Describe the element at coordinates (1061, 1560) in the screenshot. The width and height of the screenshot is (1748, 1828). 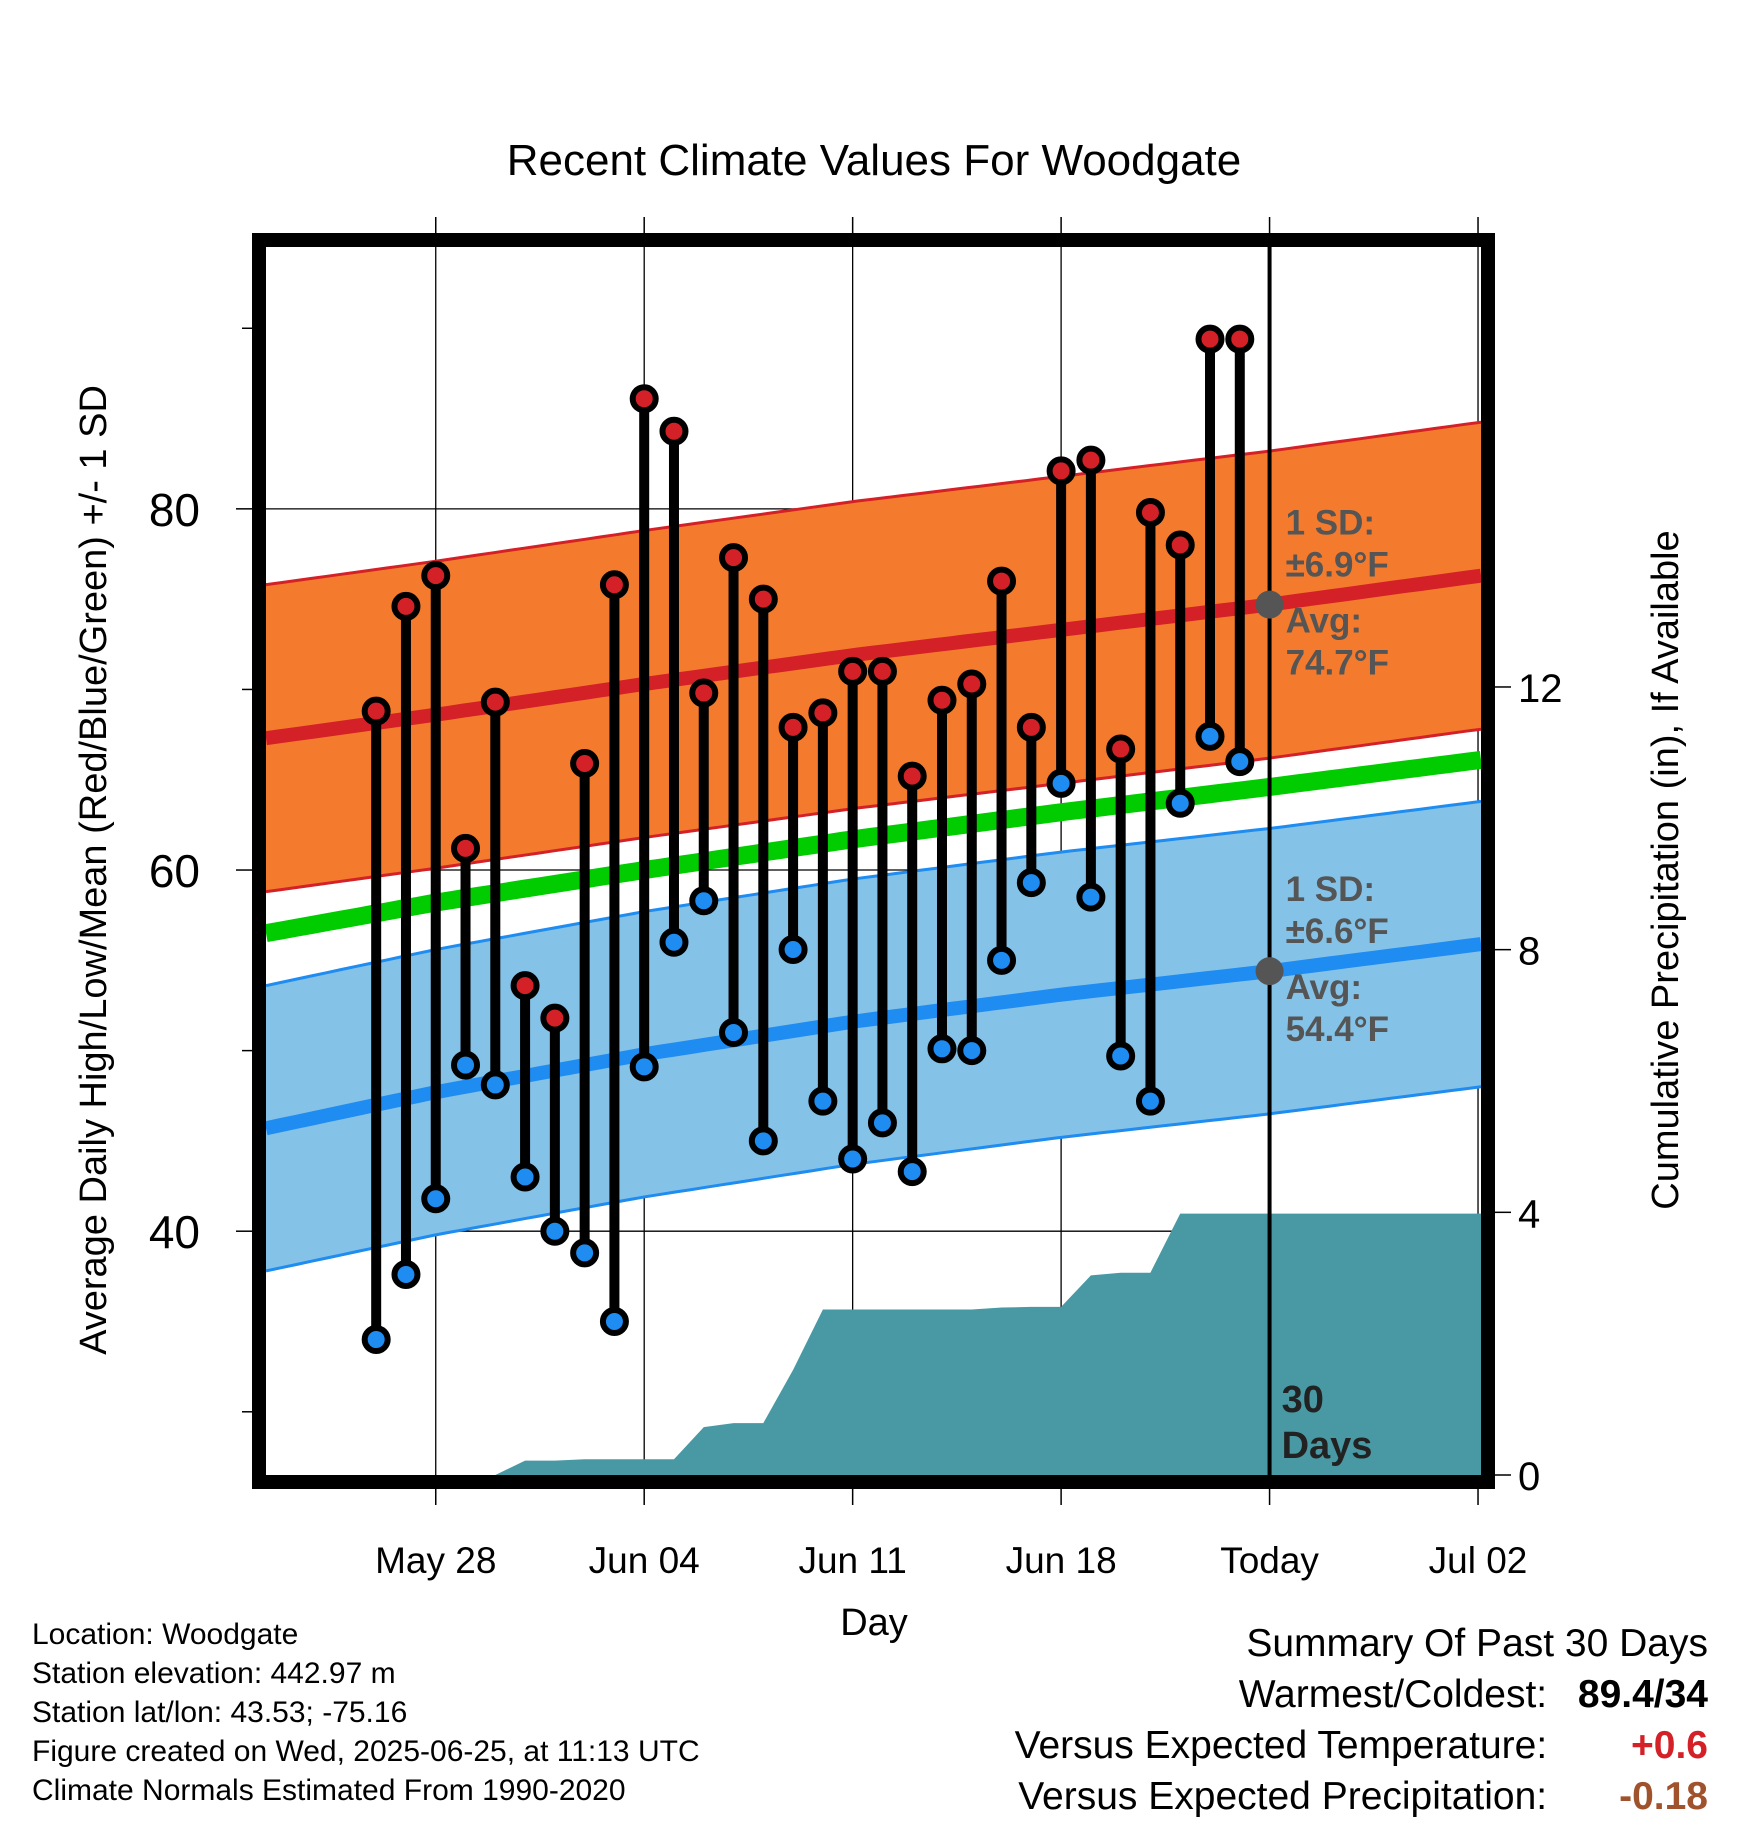
I see `x-tick-label: Jun 18` at that location.